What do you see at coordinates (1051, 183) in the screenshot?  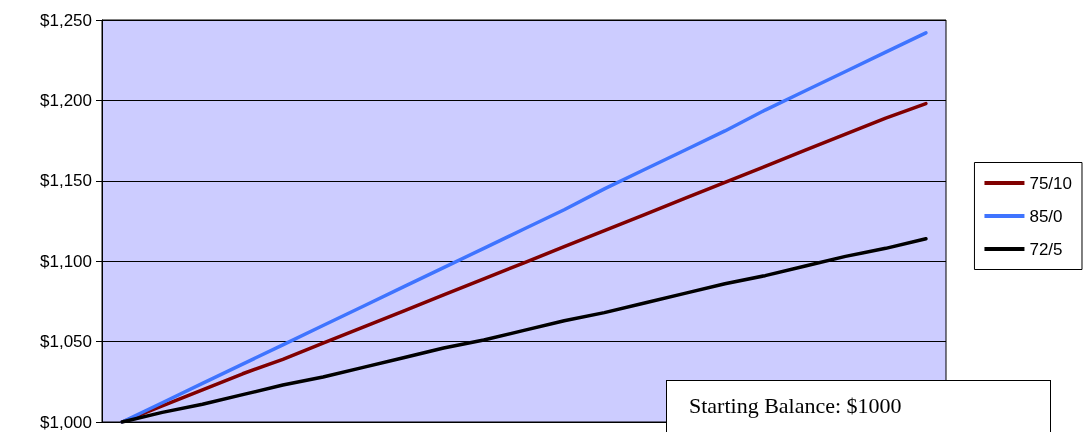 I see `legend-label: 75/10` at bounding box center [1051, 183].